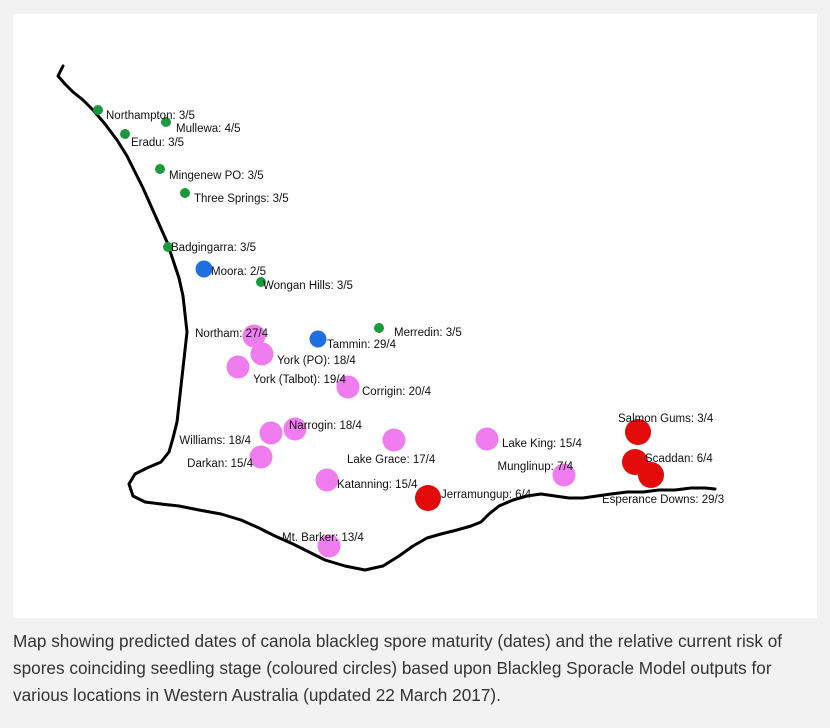 This screenshot has height=728, width=830. What do you see at coordinates (397, 392) in the screenshot?
I see `location-label: Corrigin: 20/4` at bounding box center [397, 392].